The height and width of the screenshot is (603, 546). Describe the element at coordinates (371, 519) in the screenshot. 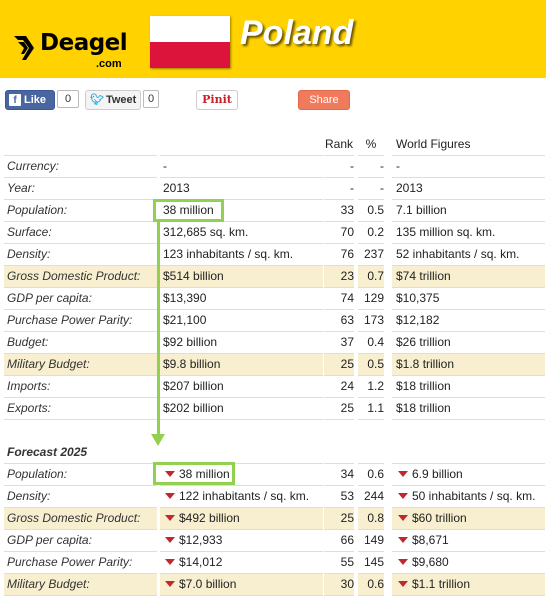

I see `row-percent: 0.8` at that location.